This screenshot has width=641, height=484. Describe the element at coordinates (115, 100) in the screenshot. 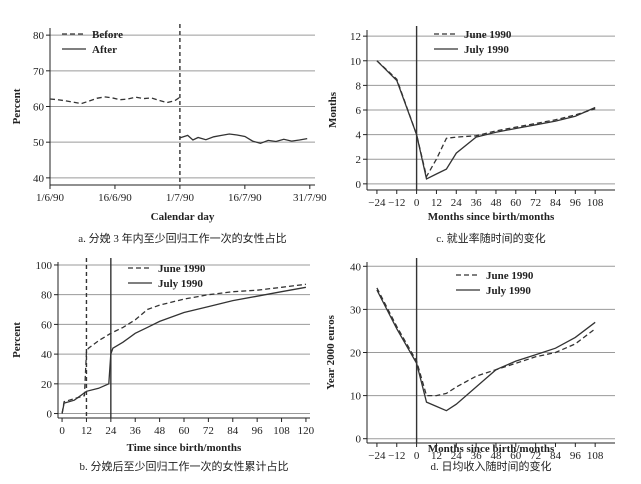

I see `series-line-before` at that location.